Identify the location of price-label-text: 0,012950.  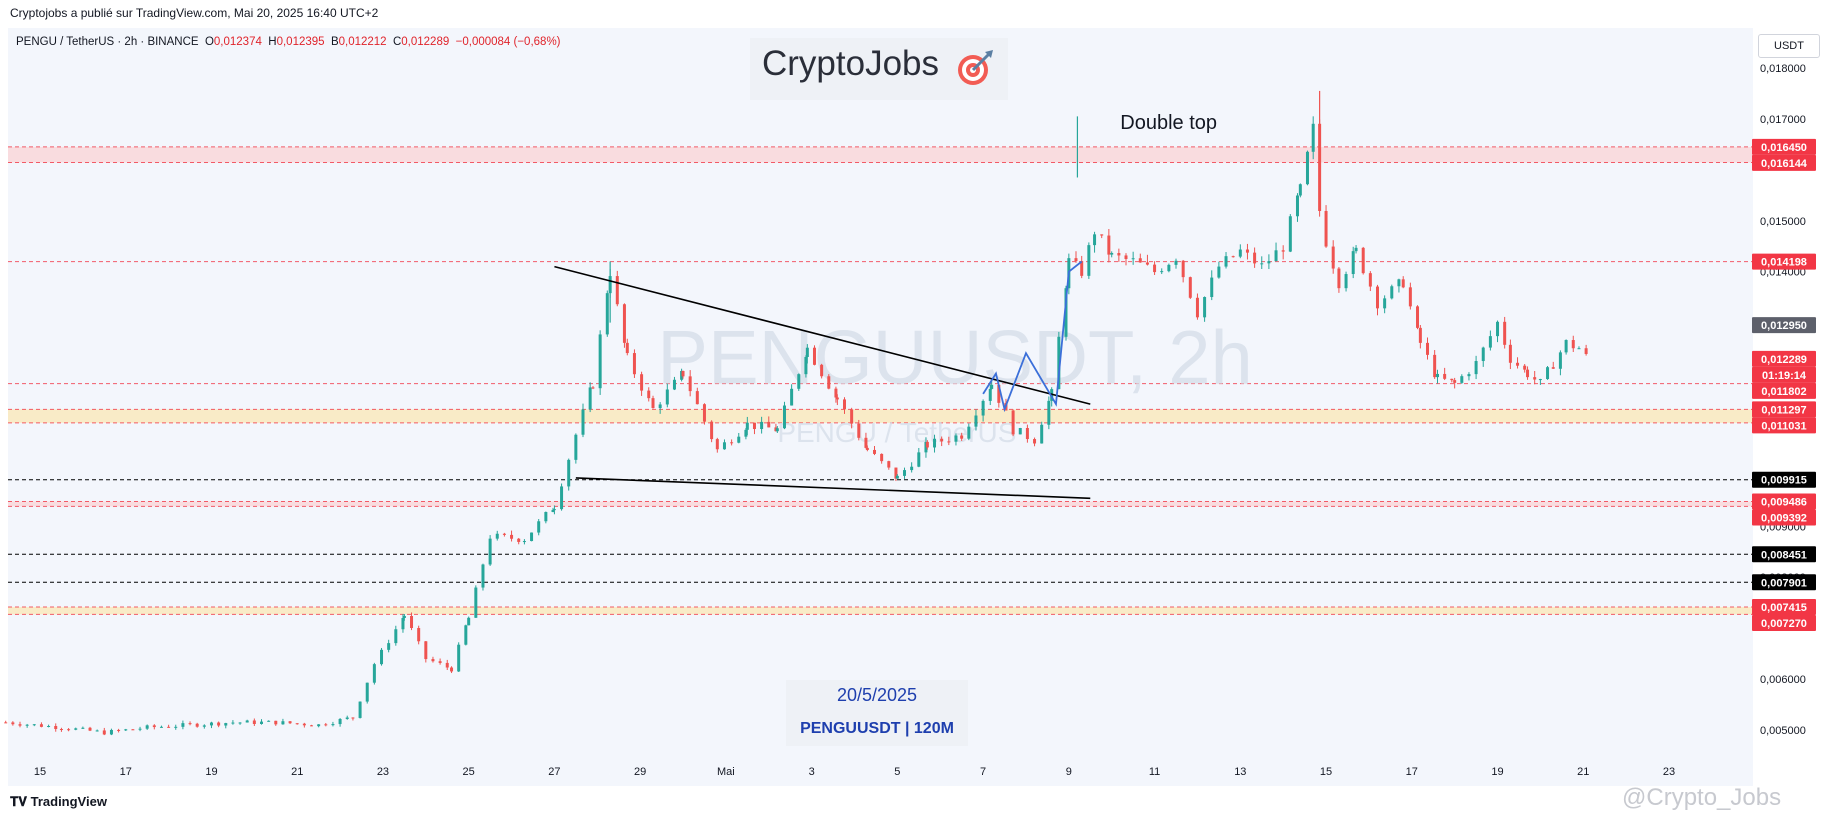
(1784, 326).